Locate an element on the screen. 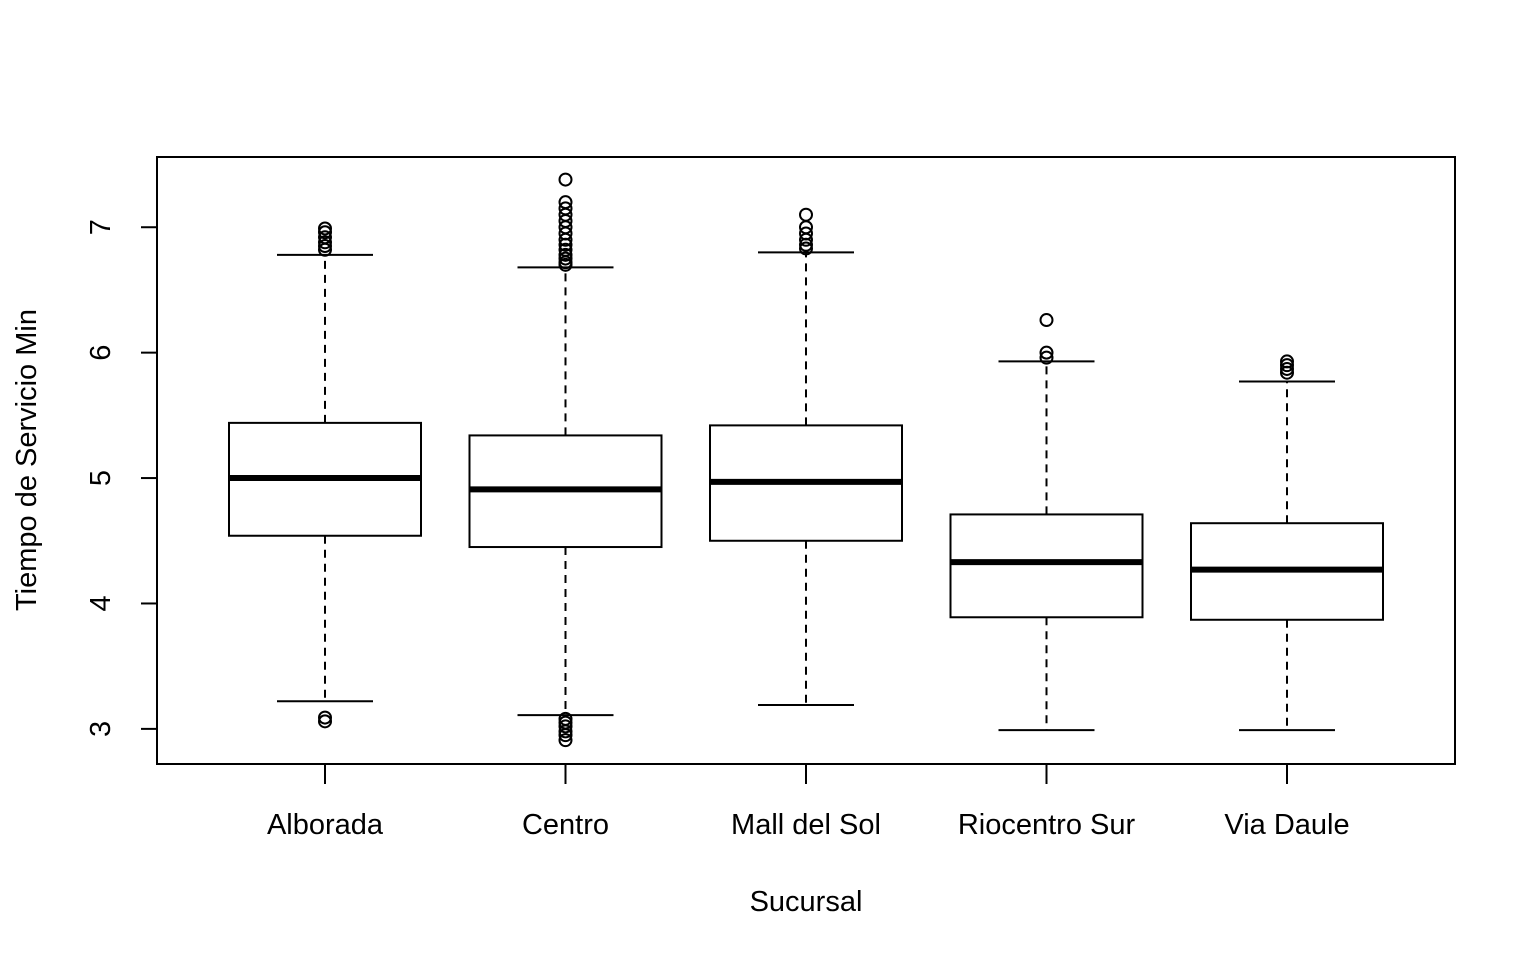 The height and width of the screenshot is (960, 1536). y-tick-label: 6 is located at coordinates (101, 353).